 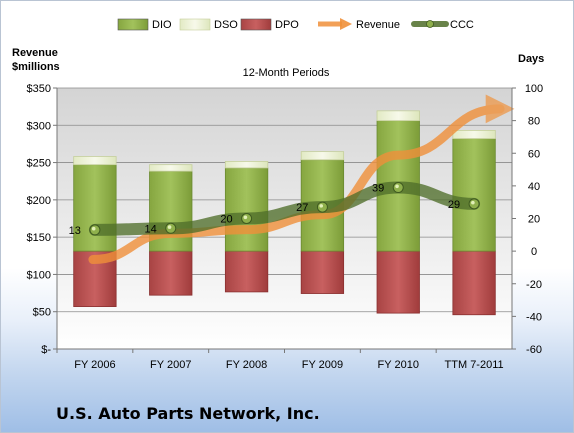 I want to click on legend-swatch-dpo, so click(x=256, y=24).